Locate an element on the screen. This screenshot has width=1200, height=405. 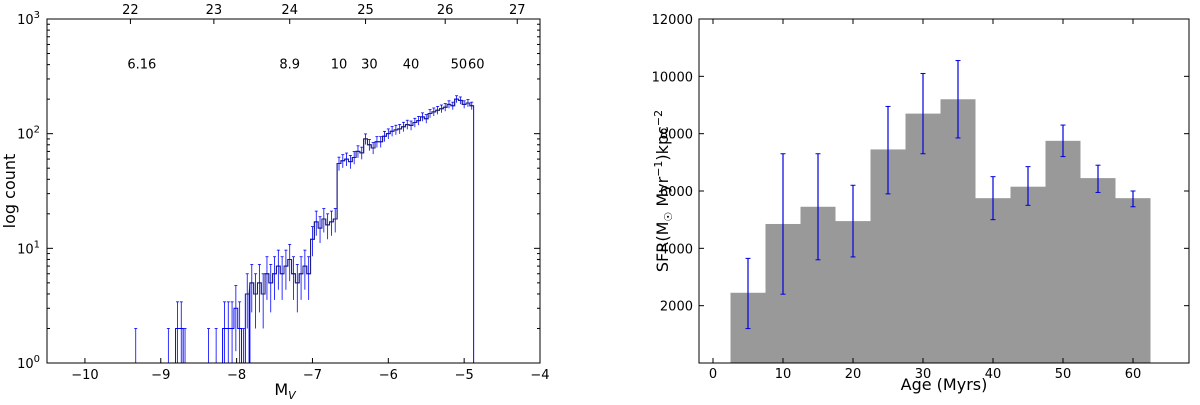
histogram-xtick-label: −5 is located at coordinates (464, 375).